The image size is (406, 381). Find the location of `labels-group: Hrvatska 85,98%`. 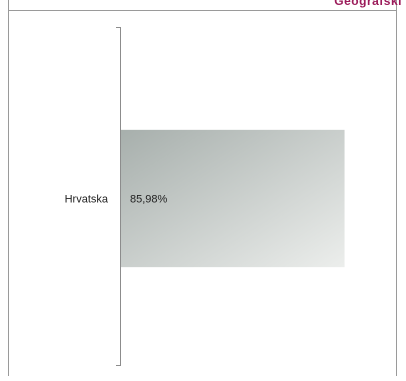

labels-group: Hrvatska 85,98% is located at coordinates (116, 200).